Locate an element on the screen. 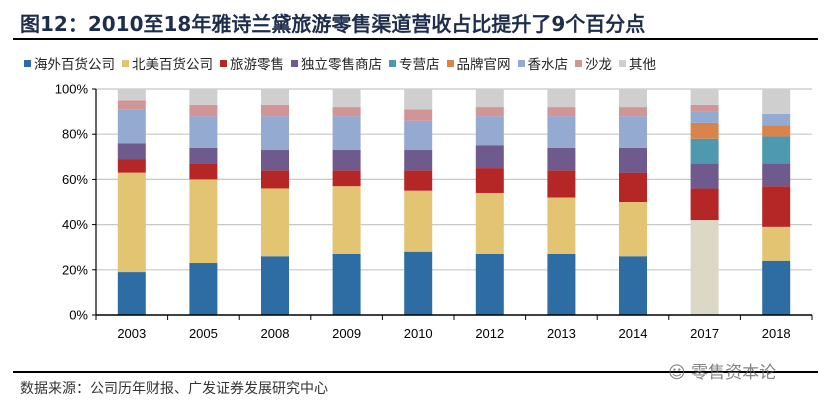 This screenshot has width=832, height=405. chart-legend: 海外百货公司 北美百货公司 旅游零售 独立零售商店 专营店 品牌官网 香水店 沙龙 其他 is located at coordinates (340, 63).